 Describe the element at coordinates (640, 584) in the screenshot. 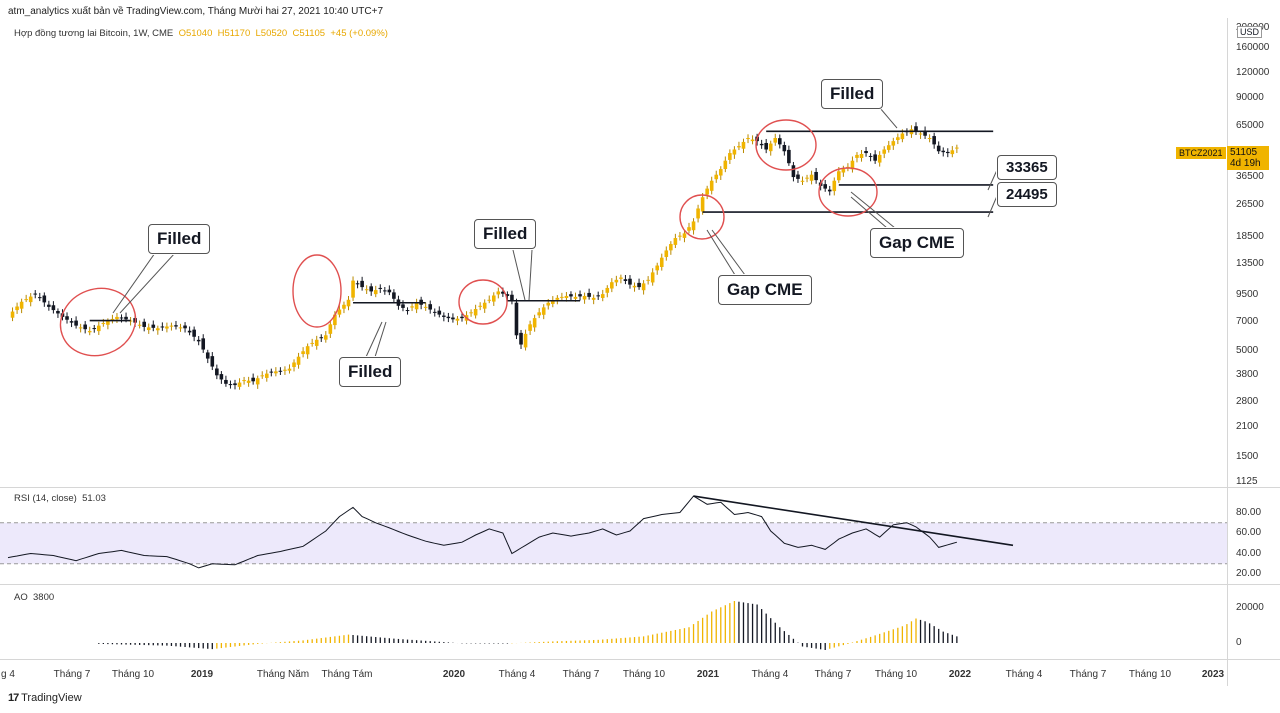

I see `ao-panel-separator` at that location.